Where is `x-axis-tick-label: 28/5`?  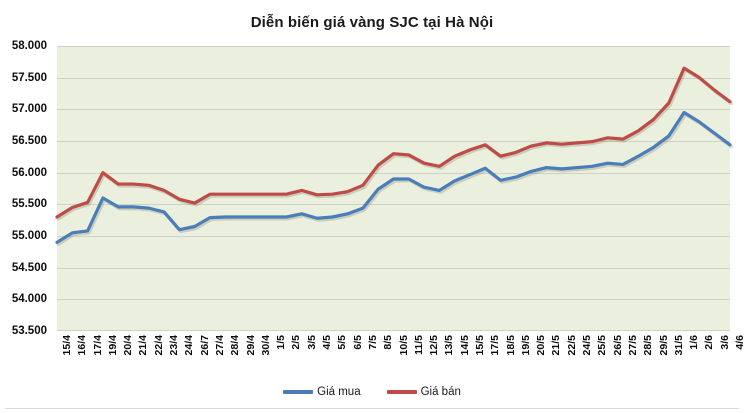 x-axis-tick-label: 28/5 is located at coordinates (648, 345).